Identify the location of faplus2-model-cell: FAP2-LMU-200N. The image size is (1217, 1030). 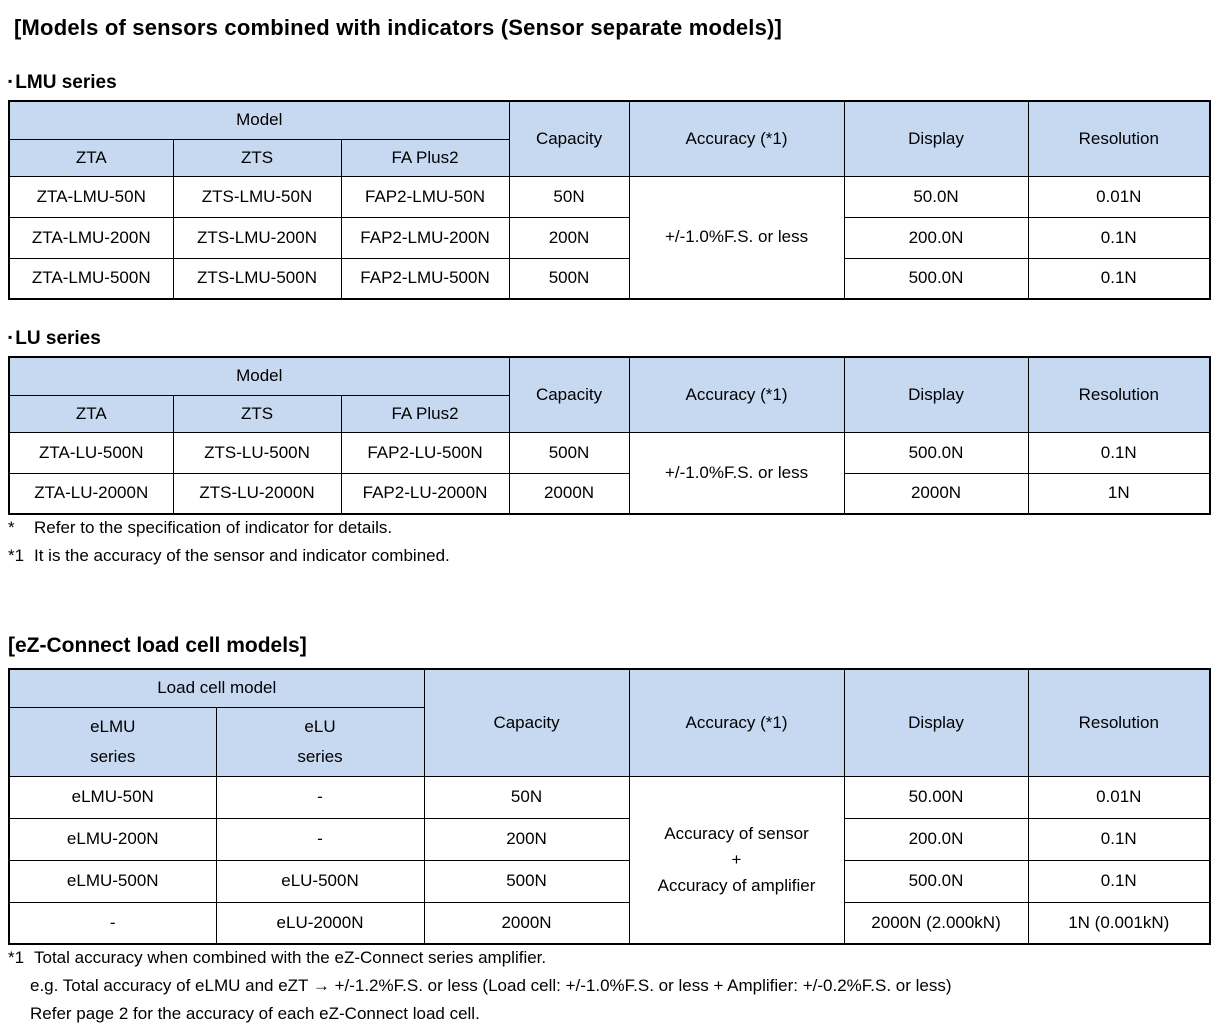
(425, 237).